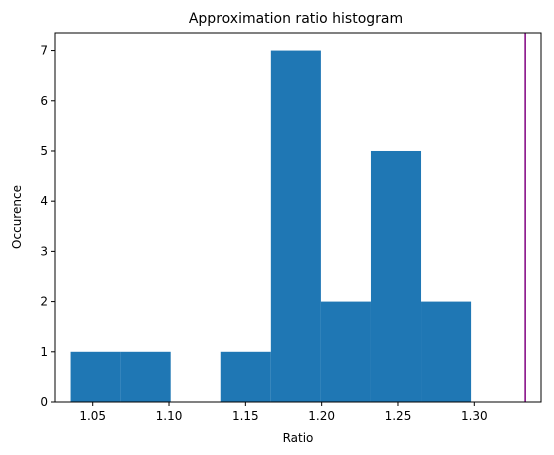  Describe the element at coordinates (44, 101) in the screenshot. I see `y-tick-label-6: 6` at that location.